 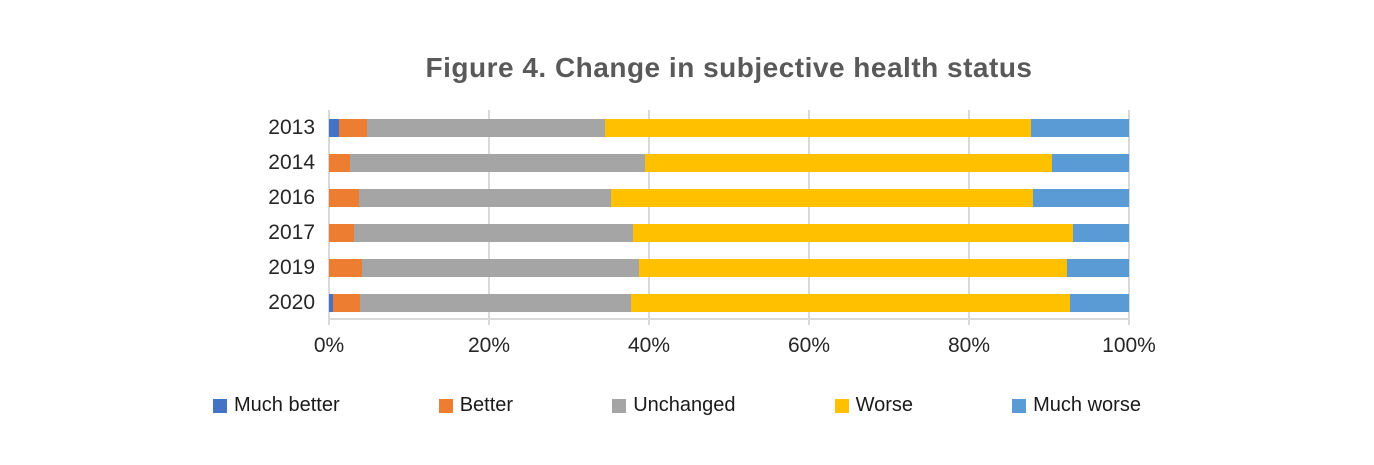 What do you see at coordinates (353, 127) in the screenshot?
I see `bar-segment-better-2013` at bounding box center [353, 127].